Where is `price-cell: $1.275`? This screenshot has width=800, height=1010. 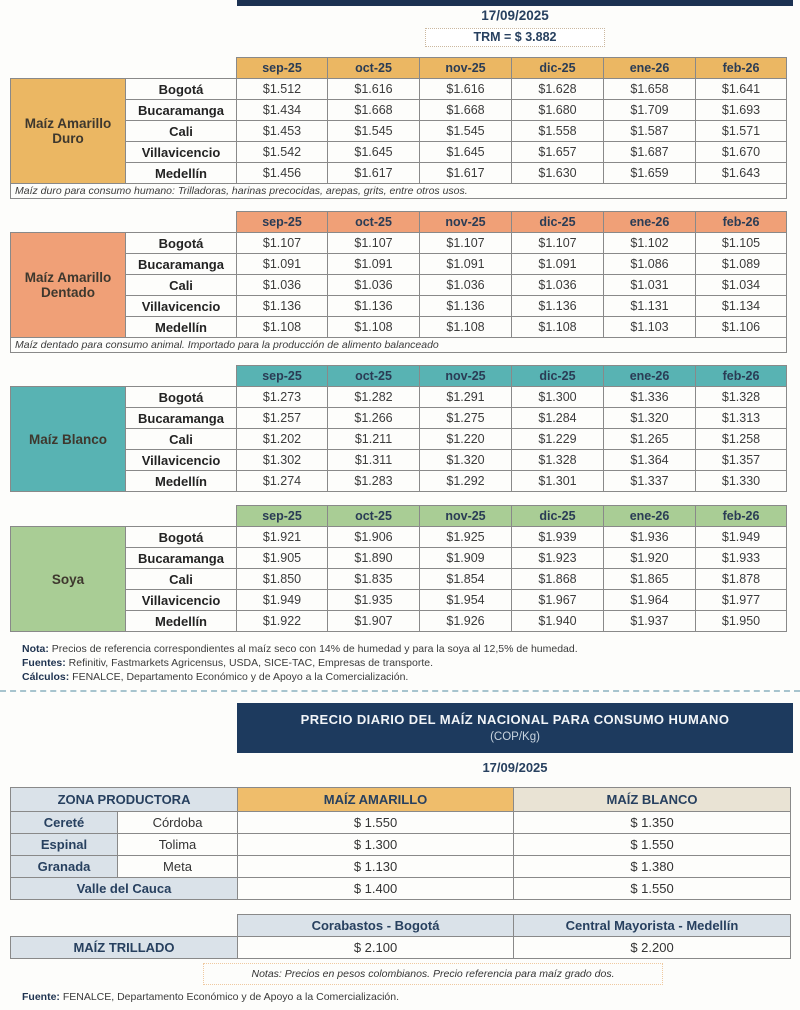
price-cell: $1.275 is located at coordinates (465, 418).